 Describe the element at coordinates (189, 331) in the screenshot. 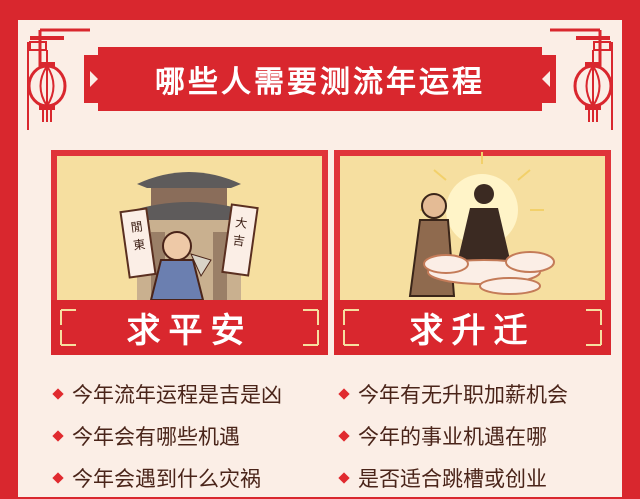

I see `card-title: 求平安` at that location.